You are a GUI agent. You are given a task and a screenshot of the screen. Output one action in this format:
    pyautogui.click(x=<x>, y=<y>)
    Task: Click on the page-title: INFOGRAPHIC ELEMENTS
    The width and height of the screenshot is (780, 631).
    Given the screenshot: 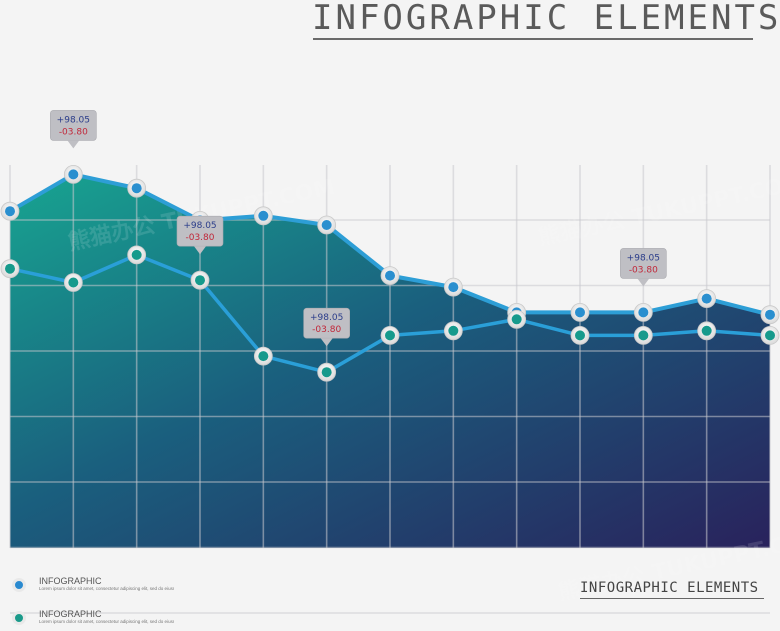 What is the action you would take?
    pyautogui.click(x=546, y=19)
    